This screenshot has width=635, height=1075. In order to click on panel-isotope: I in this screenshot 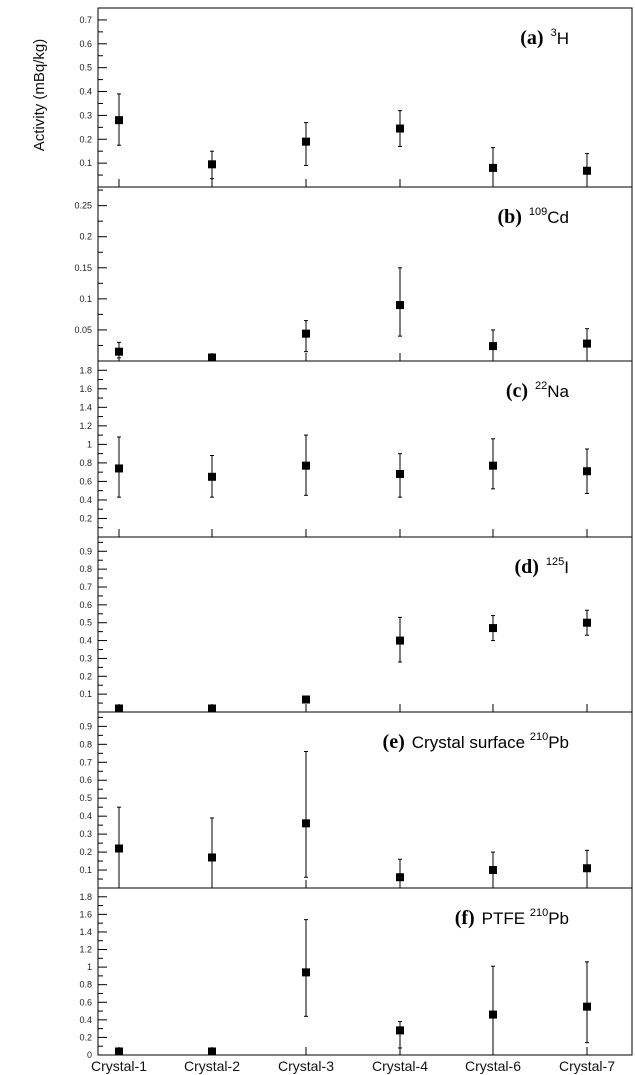, I will do `click(566, 567)`.